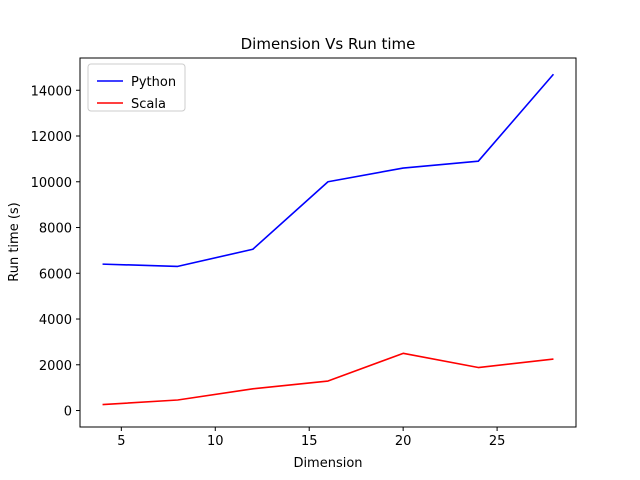 The image size is (640, 480). I want to click on y-tick-label: 2000, so click(55, 366).